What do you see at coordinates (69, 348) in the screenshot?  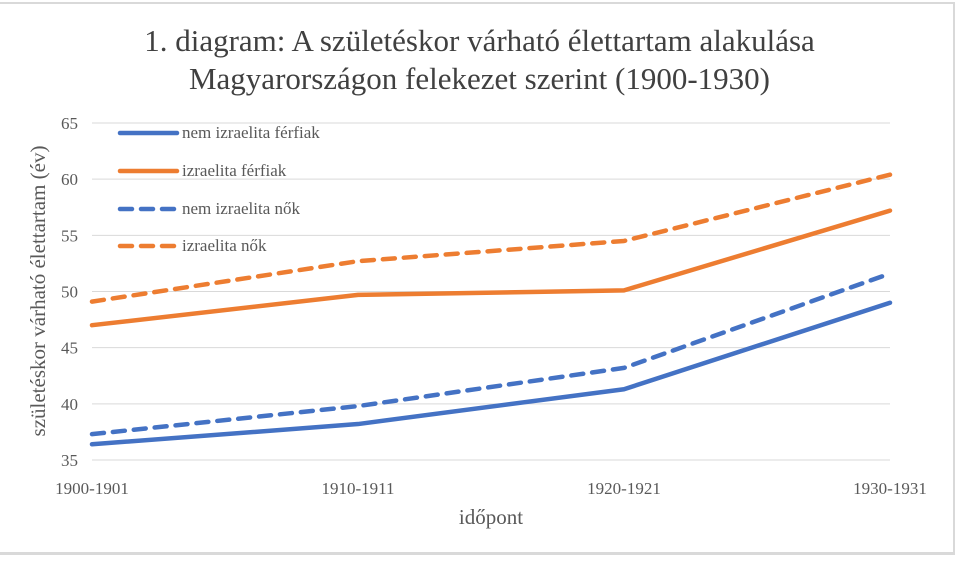 I see `y-tick-label: 45` at bounding box center [69, 348].